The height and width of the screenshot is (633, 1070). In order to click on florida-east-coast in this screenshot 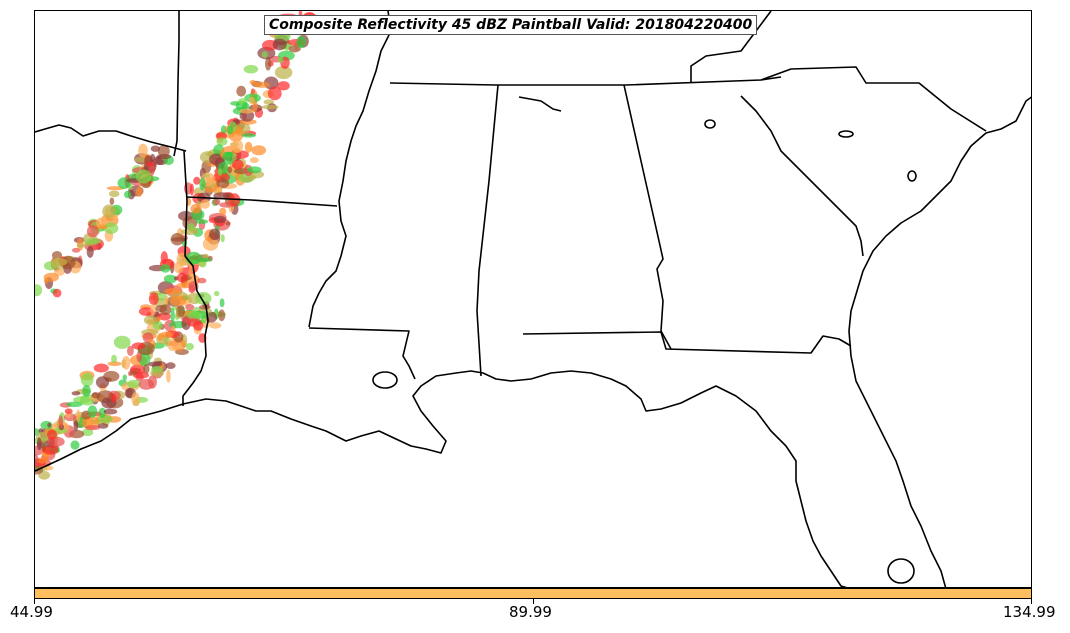, I will do `click(939, 341)`.